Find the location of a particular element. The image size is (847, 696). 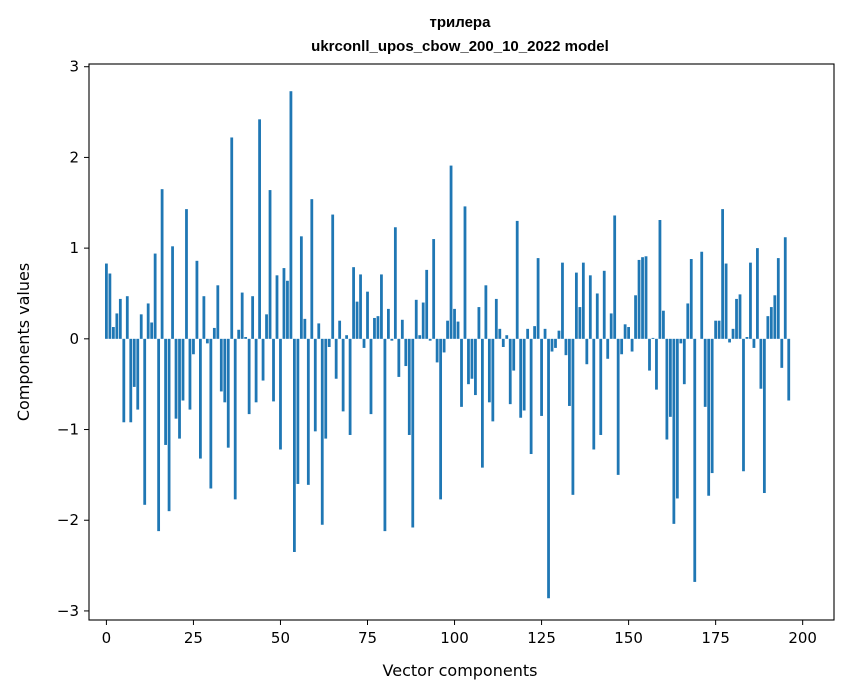

x-tick-label: 25 is located at coordinates (193, 638).